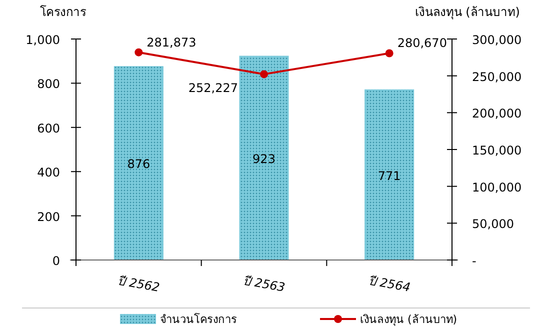 This screenshot has width=536, height=330. I want to click on y2-axis-title: เงินลงทุน (ล้านบาท), so click(467, 12).